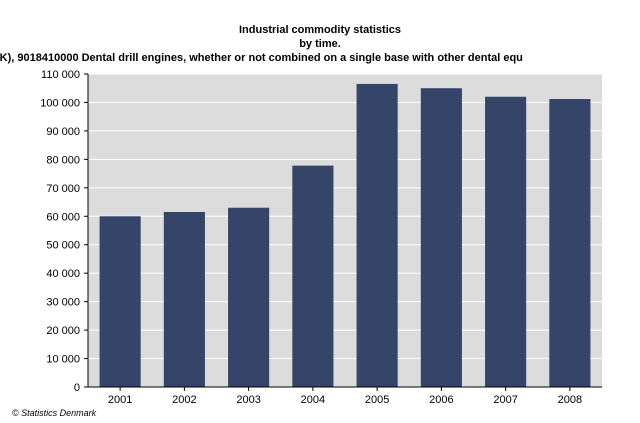 This screenshot has height=423, width=640. What do you see at coordinates (63, 246) in the screenshot?
I see `y-tick-label: 50 000` at bounding box center [63, 246].